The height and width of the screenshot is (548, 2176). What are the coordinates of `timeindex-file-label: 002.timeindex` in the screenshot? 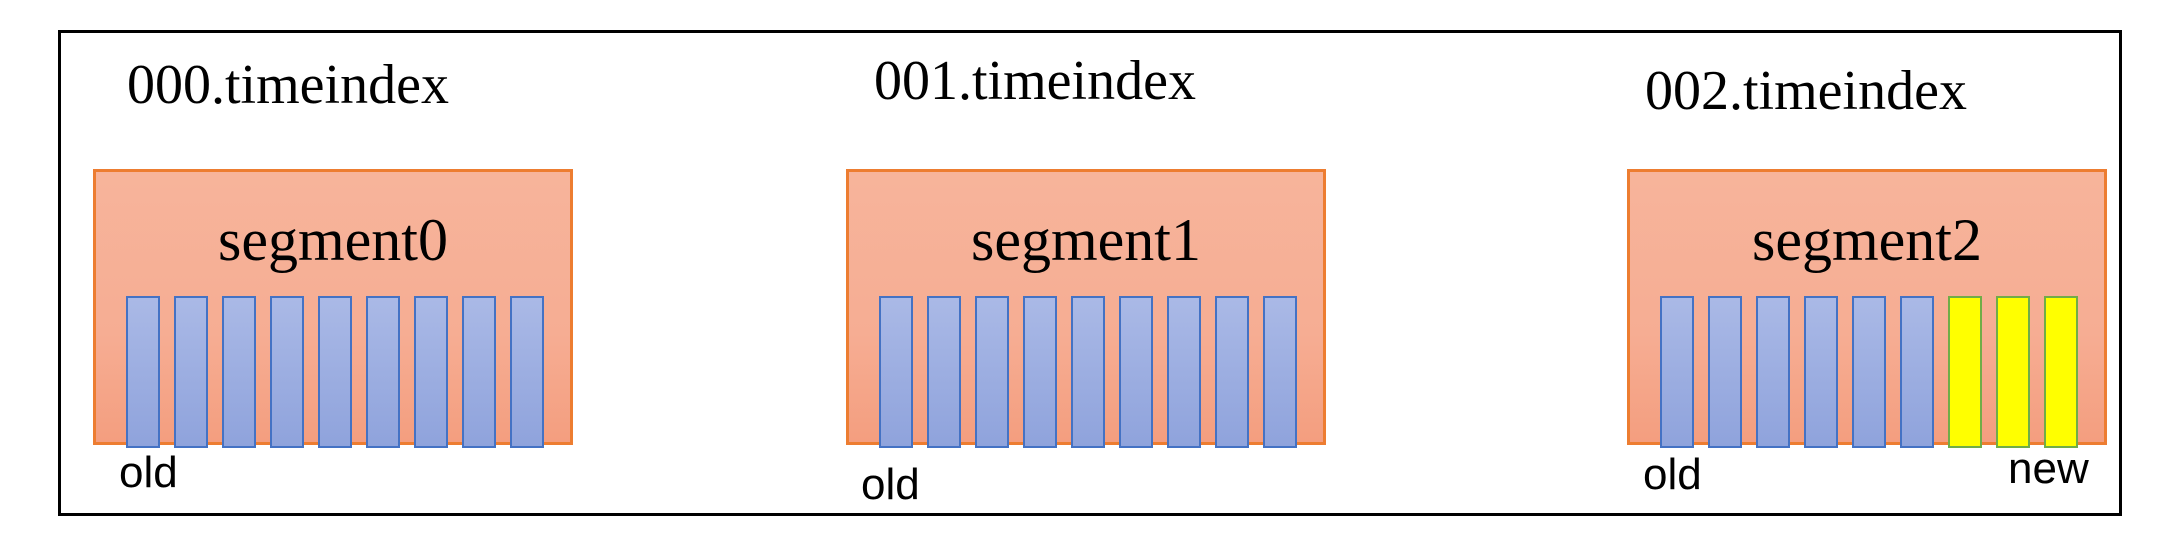 It's located at (1806, 91).